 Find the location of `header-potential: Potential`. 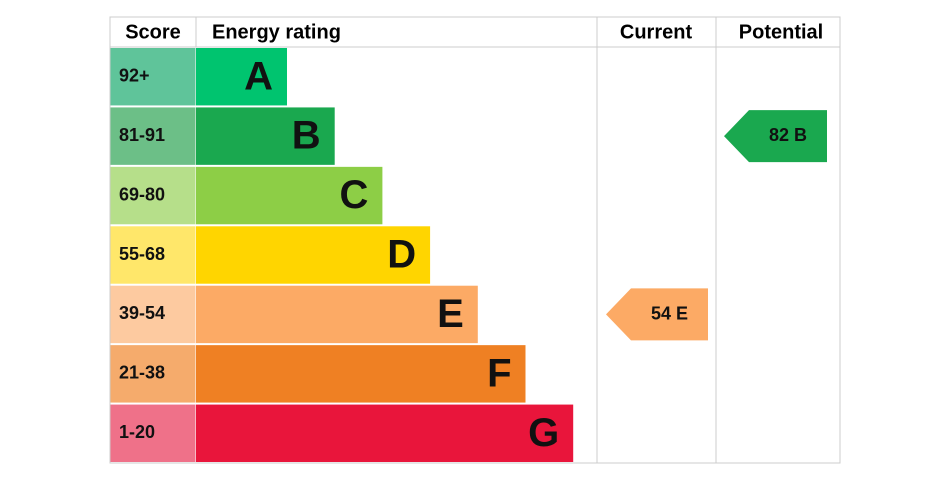

header-potential: Potential is located at coordinates (781, 32).